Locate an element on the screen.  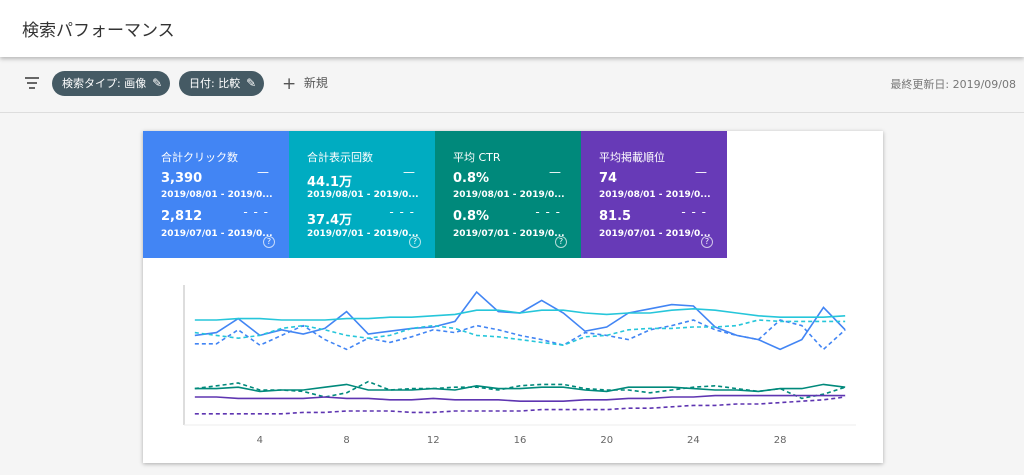
x-tick-label: 16 is located at coordinates (520, 440).